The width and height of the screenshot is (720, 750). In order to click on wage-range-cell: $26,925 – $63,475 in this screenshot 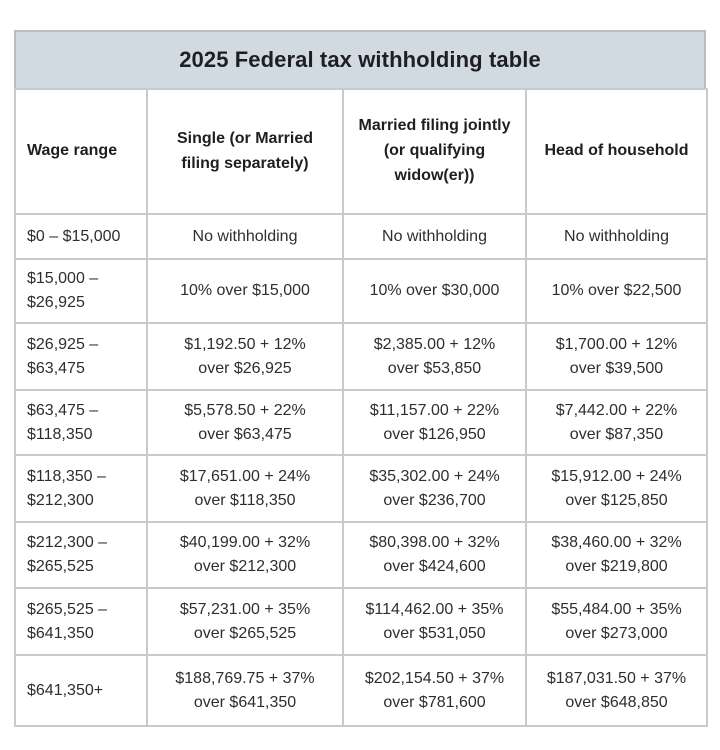, I will do `click(81, 356)`.